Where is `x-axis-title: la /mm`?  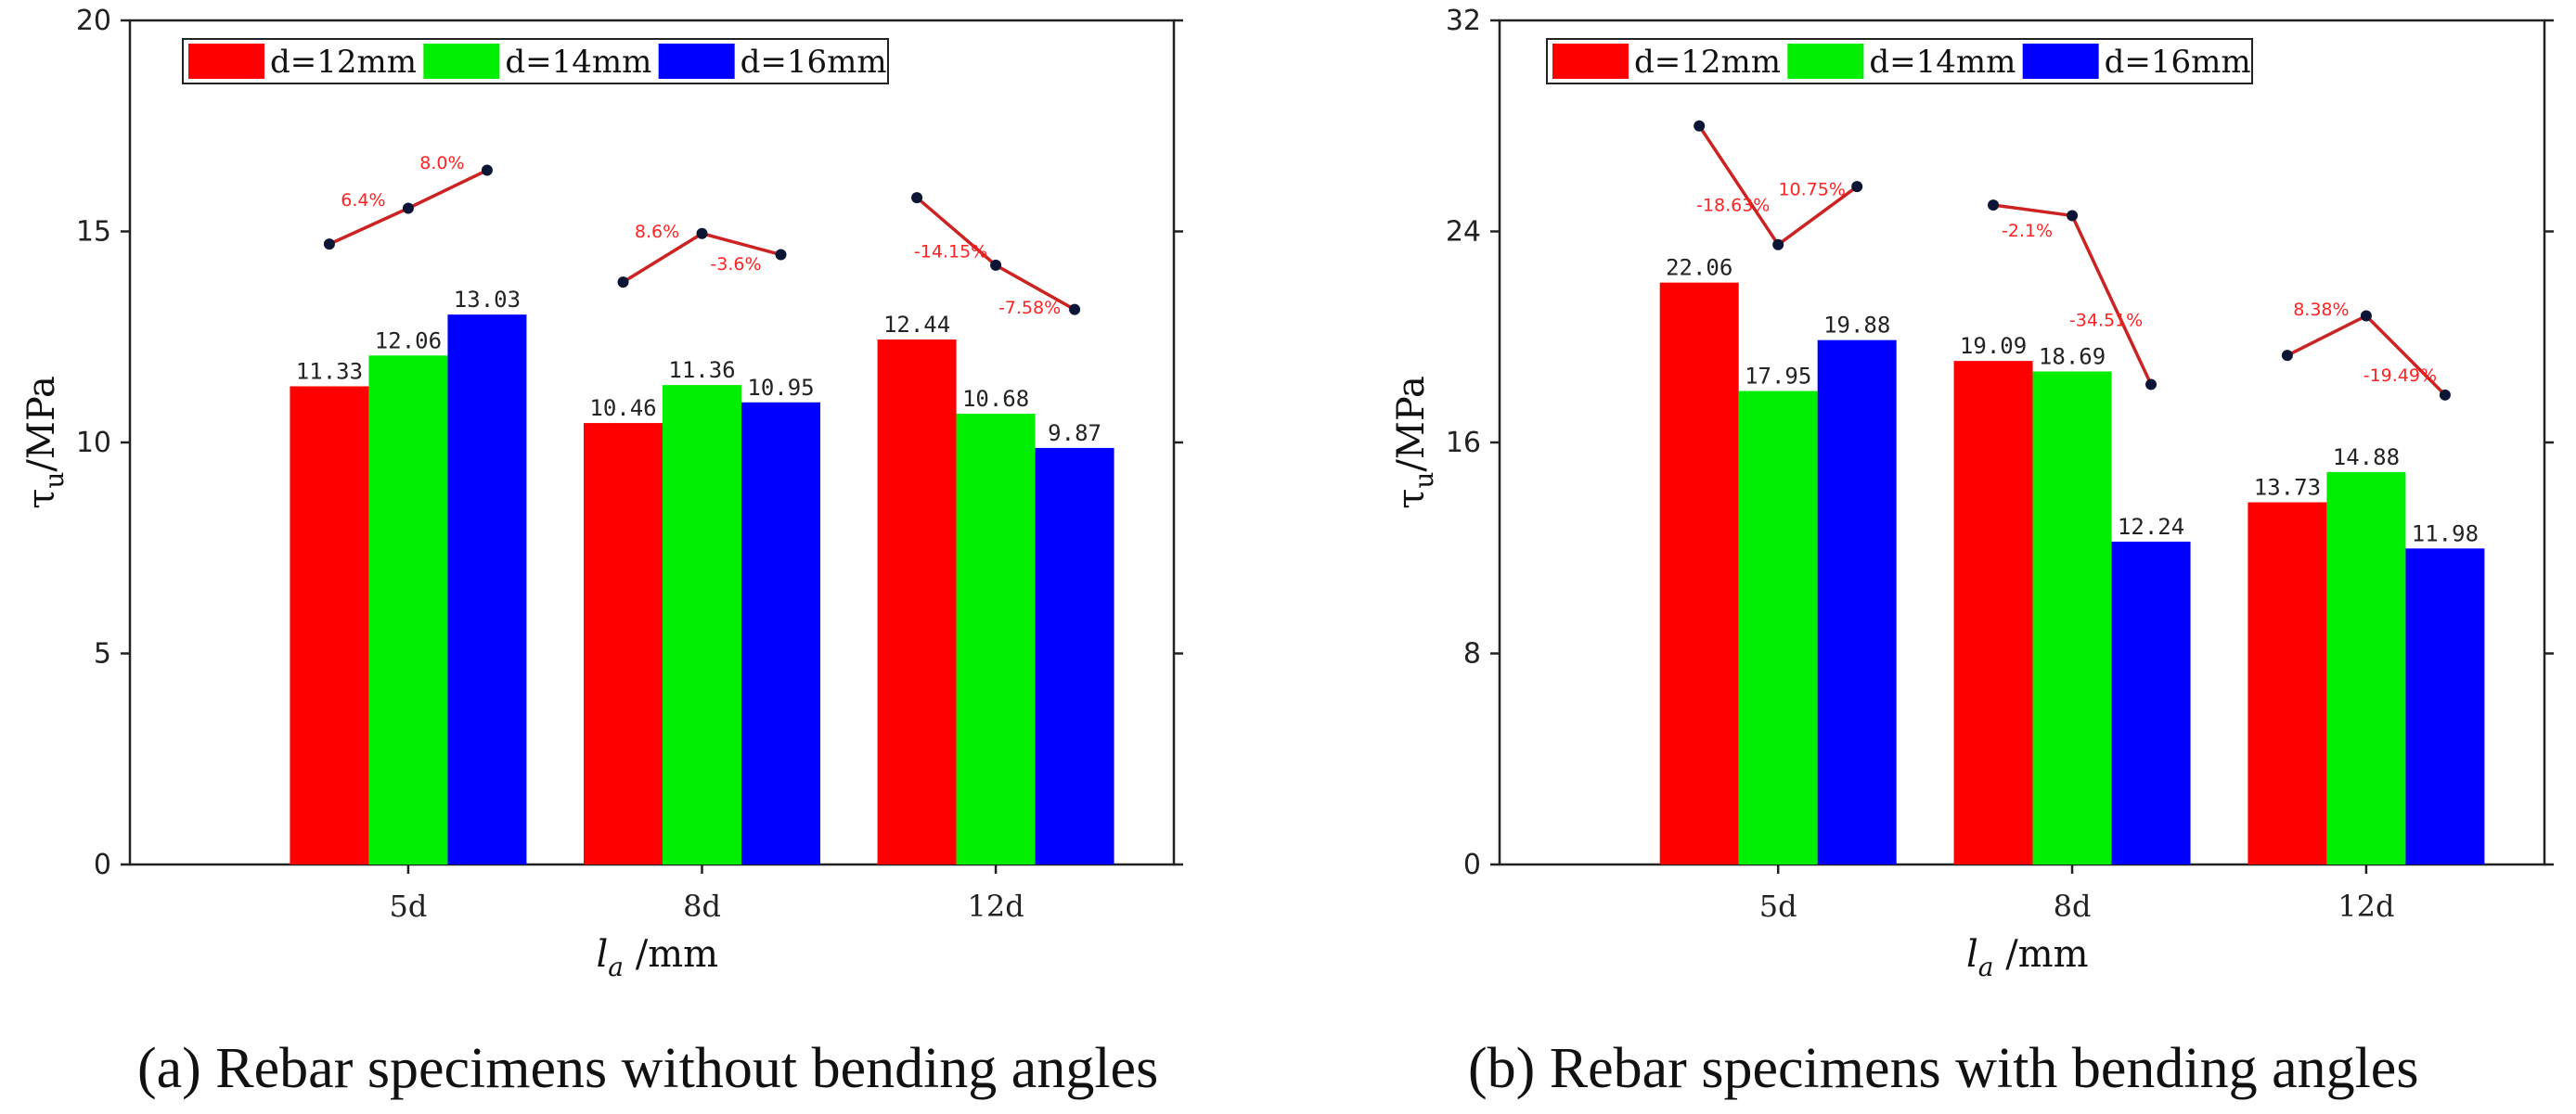 x-axis-title: la /mm is located at coordinates (658, 957).